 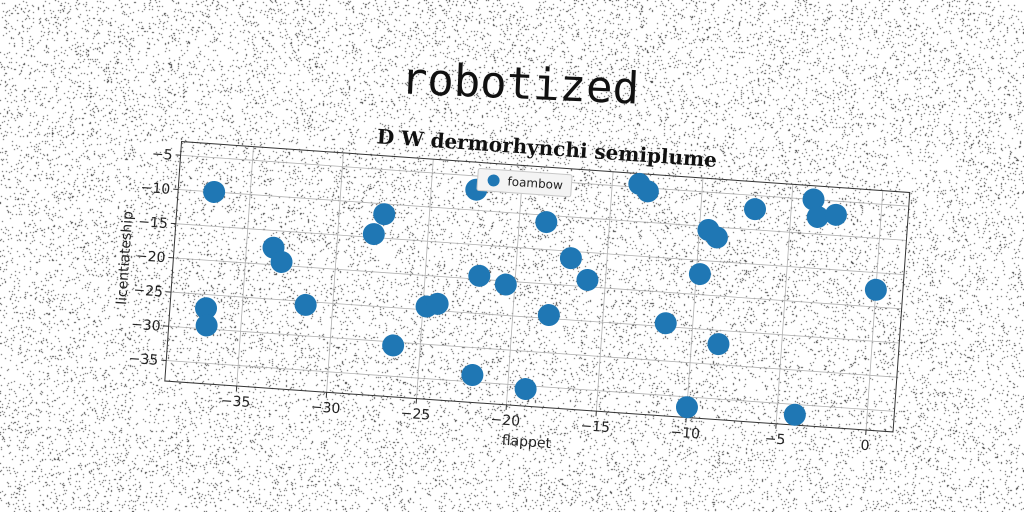 What do you see at coordinates (143, 360) in the screenshot?
I see `y-tick-label: −35` at bounding box center [143, 360].